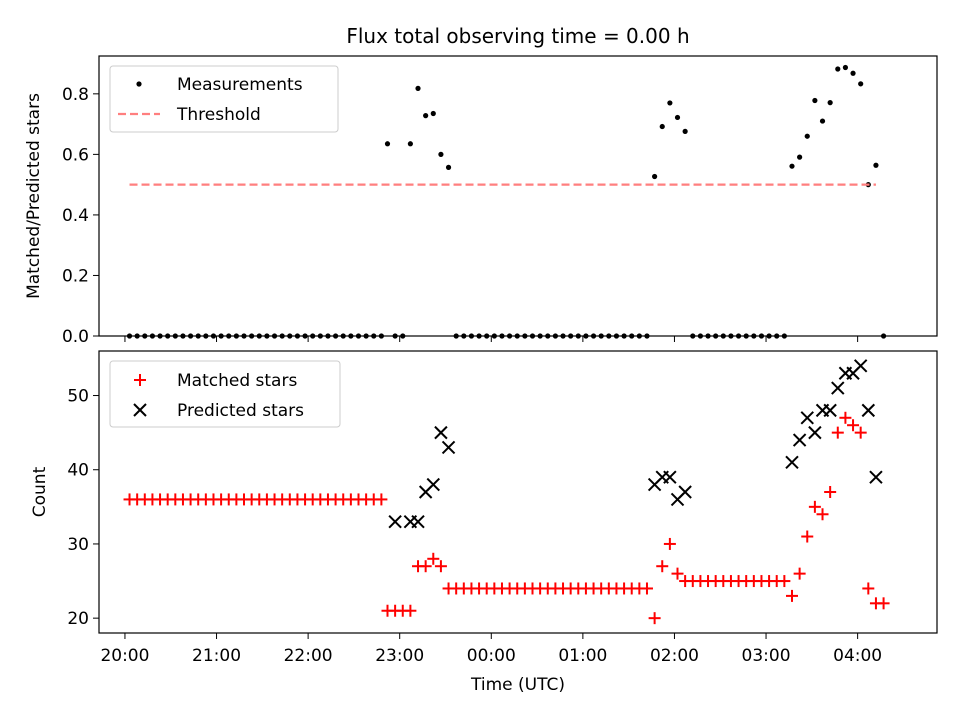 This screenshot has height=720, width=960. I want to click on legend-marker-matched-stars, so click(140, 380).